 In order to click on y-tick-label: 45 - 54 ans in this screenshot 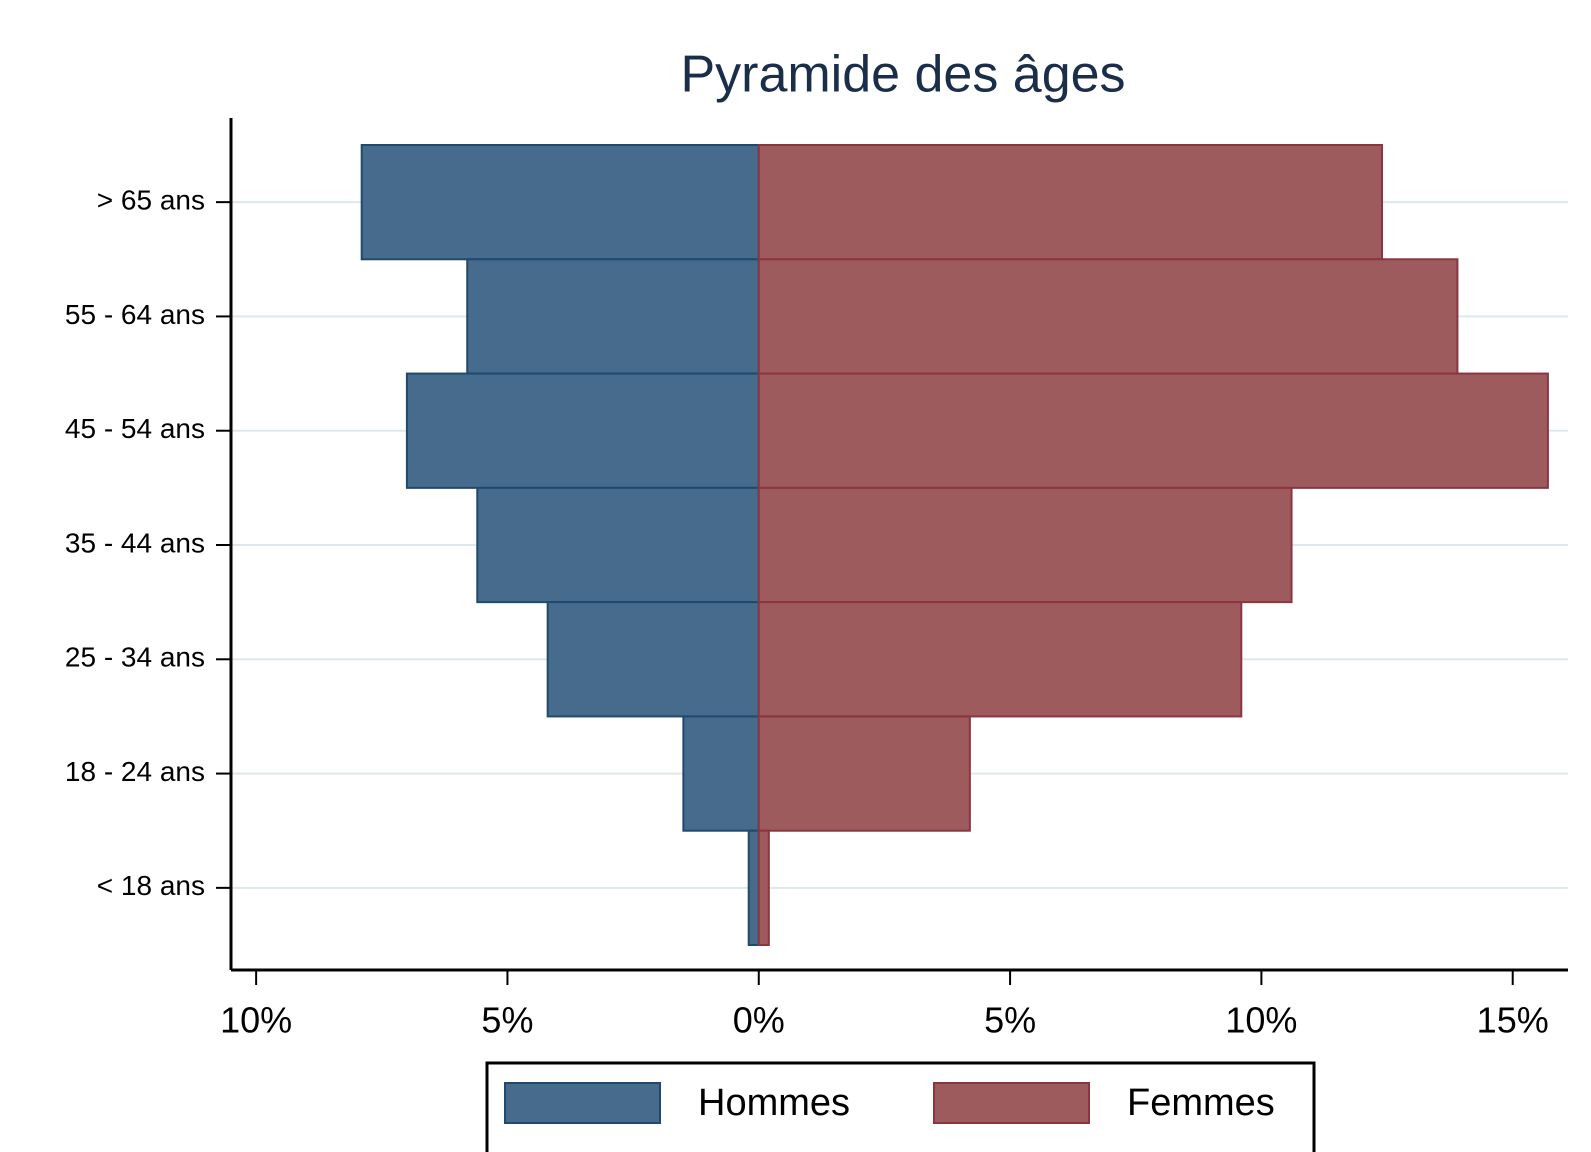, I will do `click(135, 428)`.